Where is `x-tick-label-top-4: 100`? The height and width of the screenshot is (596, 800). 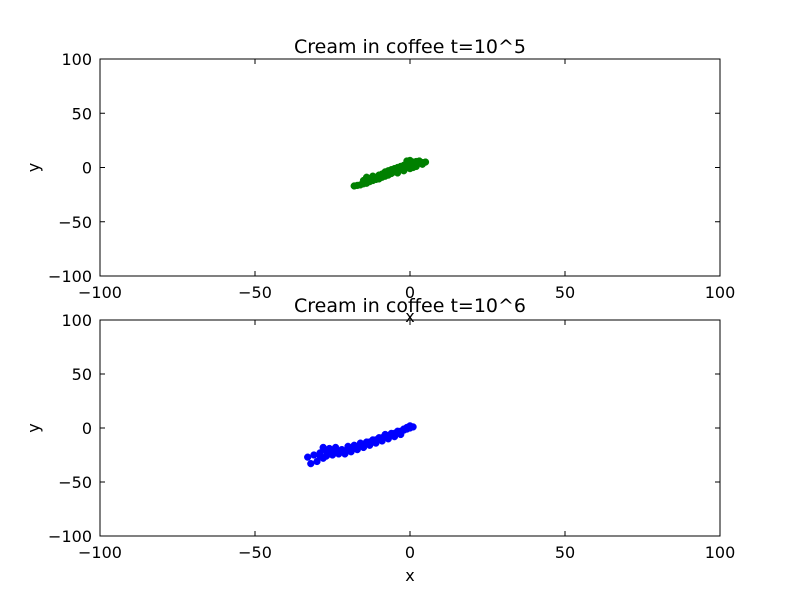
x-tick-label-top-4: 100 is located at coordinates (720, 292).